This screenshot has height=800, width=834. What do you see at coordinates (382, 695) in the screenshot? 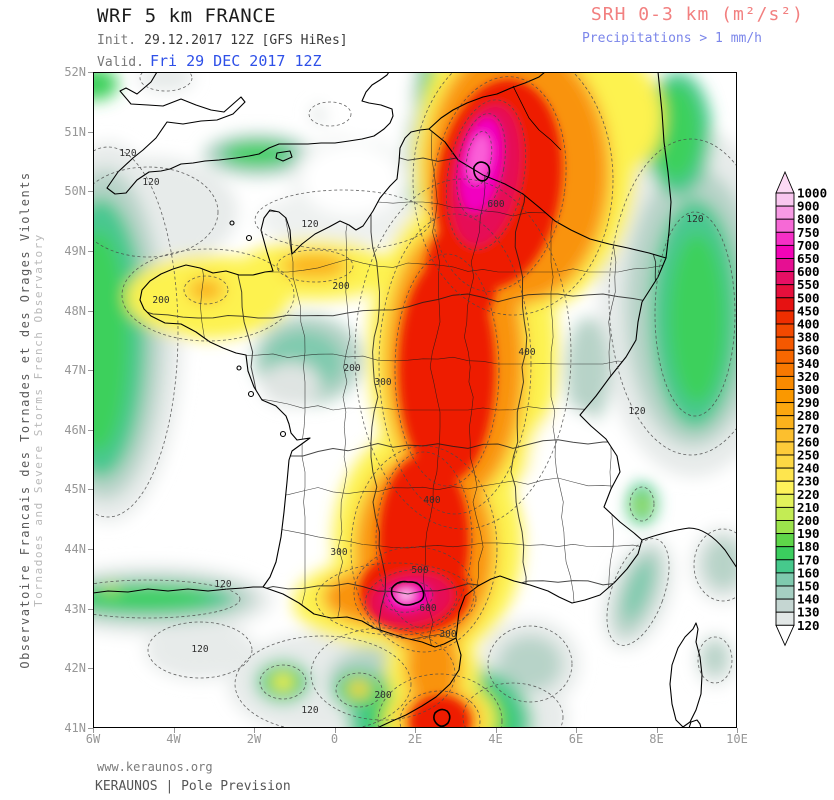
I see `contour-label: 200` at bounding box center [382, 695].